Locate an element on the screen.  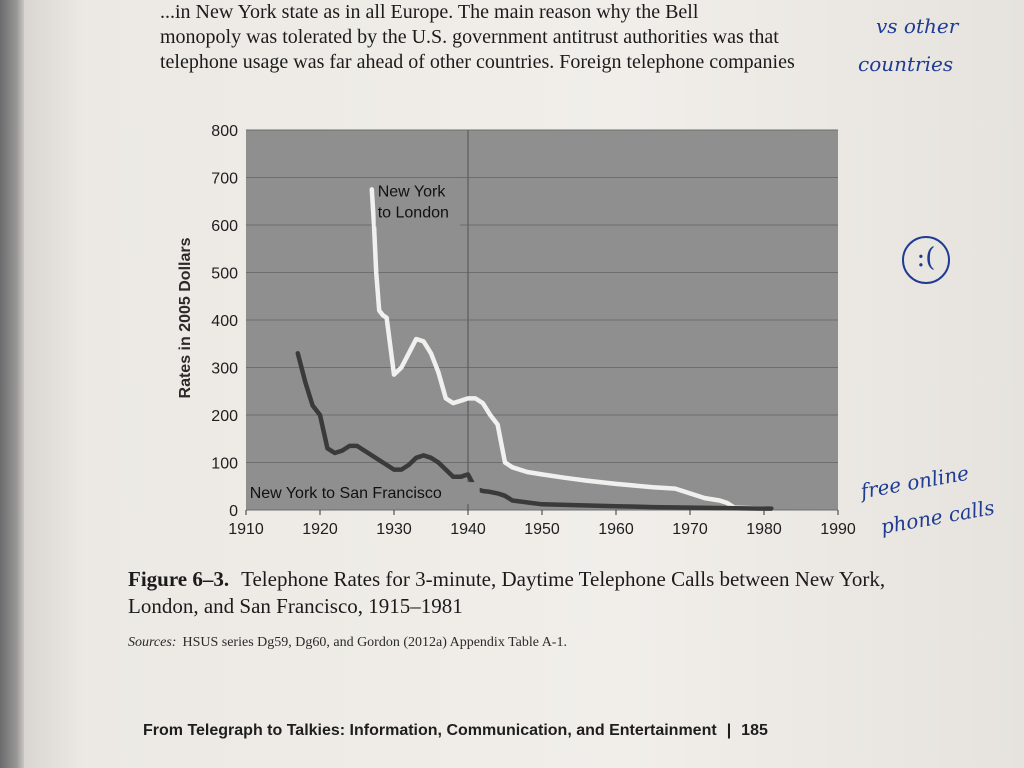
y-tick-label: 100 is located at coordinates (224, 464).